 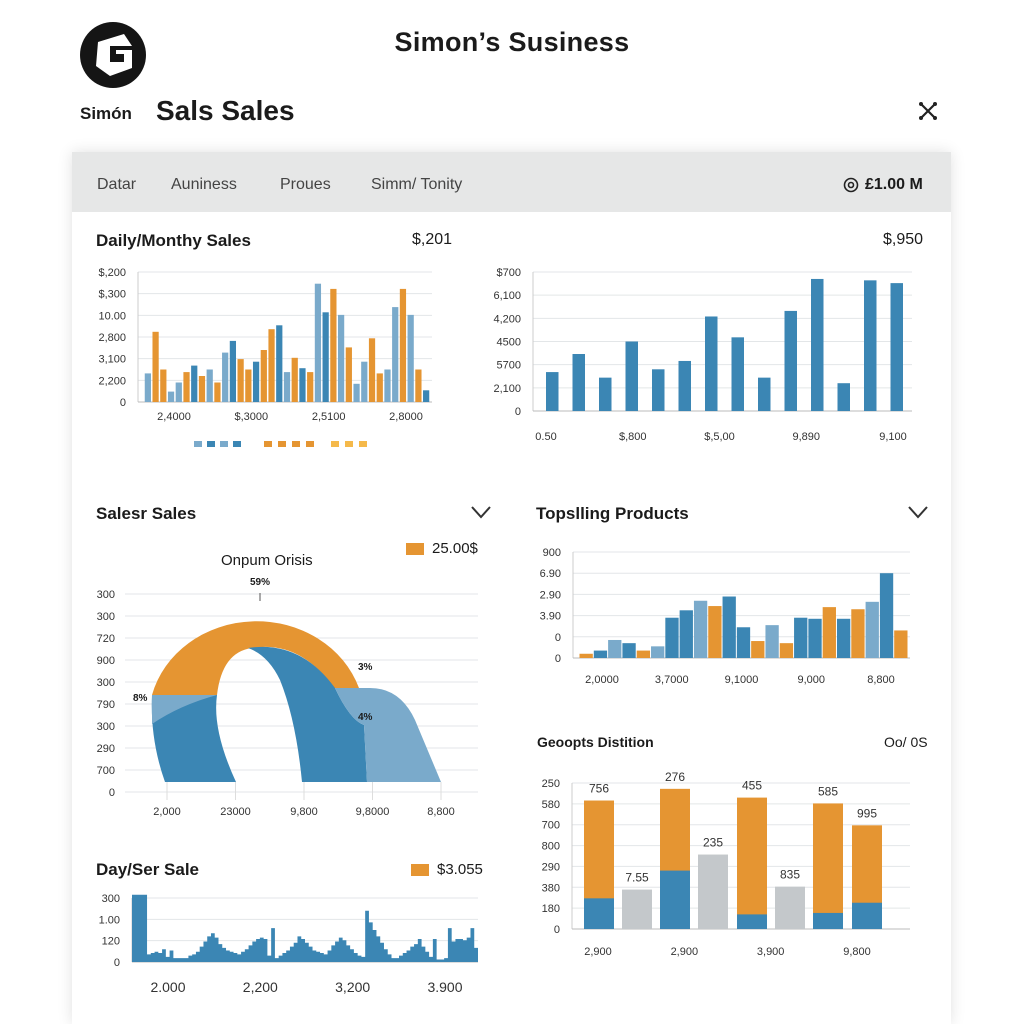 What do you see at coordinates (117, 184) in the screenshot?
I see `nav-item-datar: Datar` at bounding box center [117, 184].